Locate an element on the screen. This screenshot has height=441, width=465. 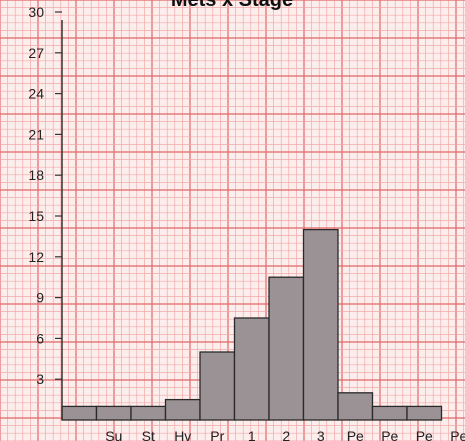
y-tick-label: 3 is located at coordinates (40, 379).